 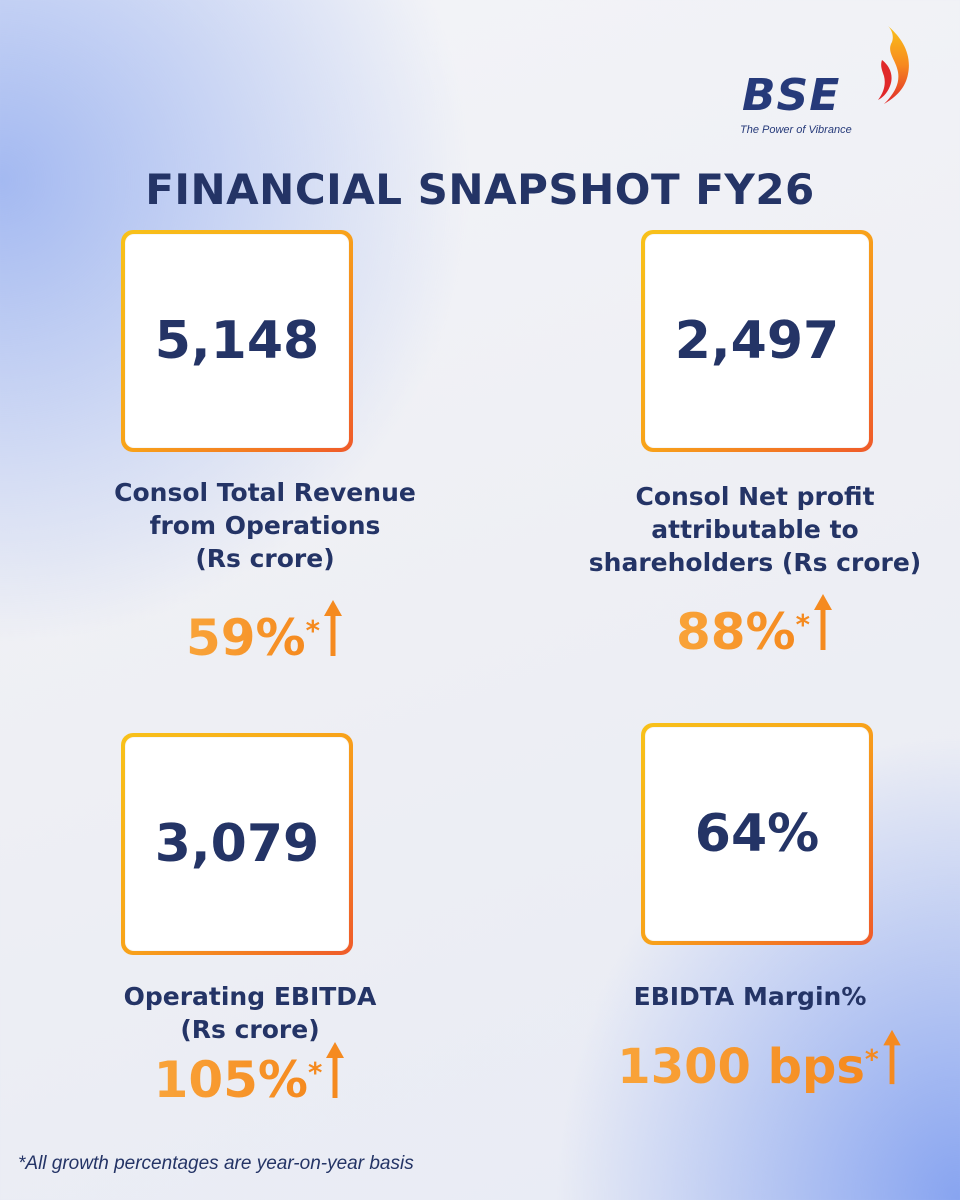 I want to click on growth-revenue: 59%*, so click(x=265, y=632).